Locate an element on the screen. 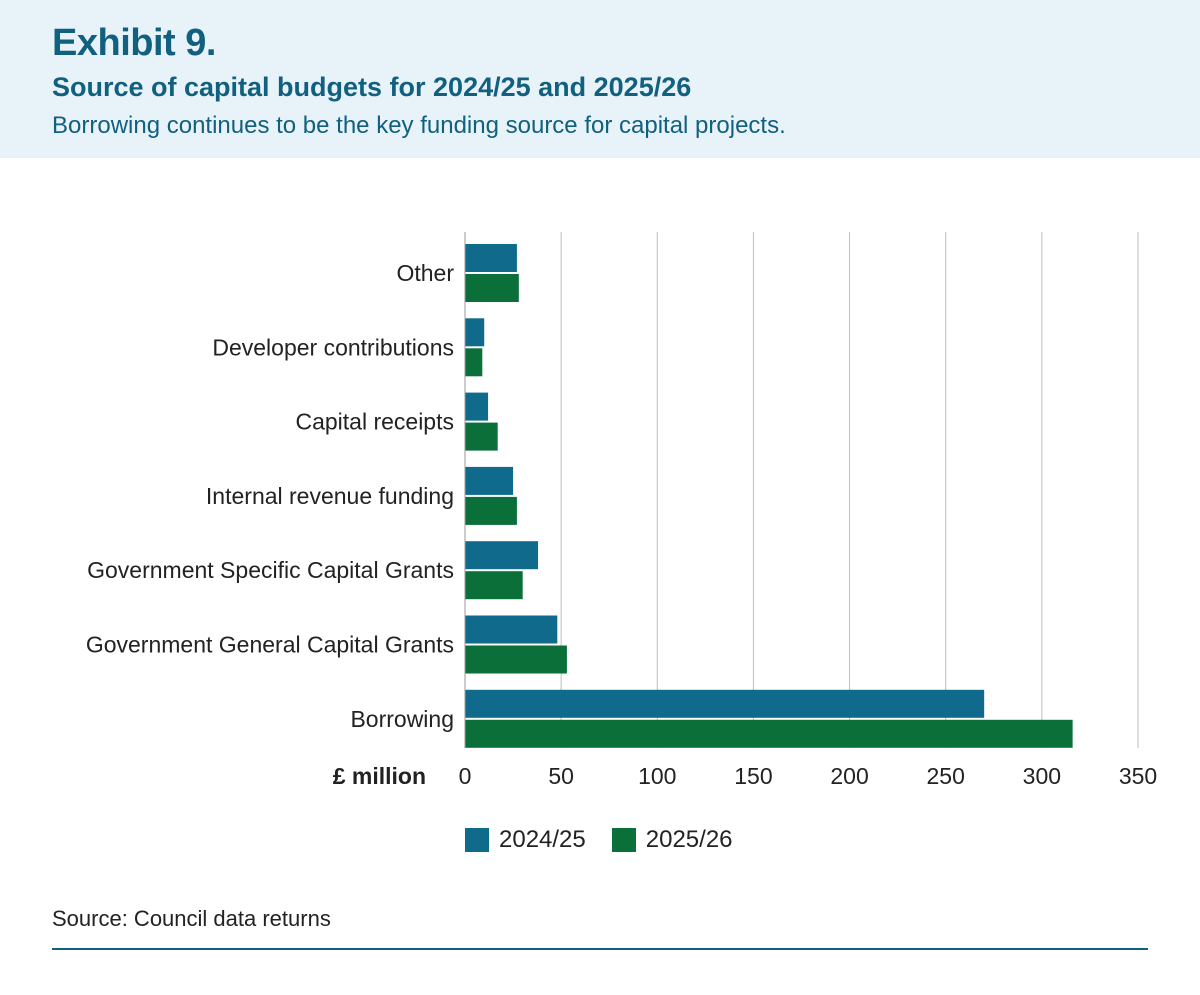 This screenshot has width=1200, height=995. x-tick-label: 50 is located at coordinates (561, 776).